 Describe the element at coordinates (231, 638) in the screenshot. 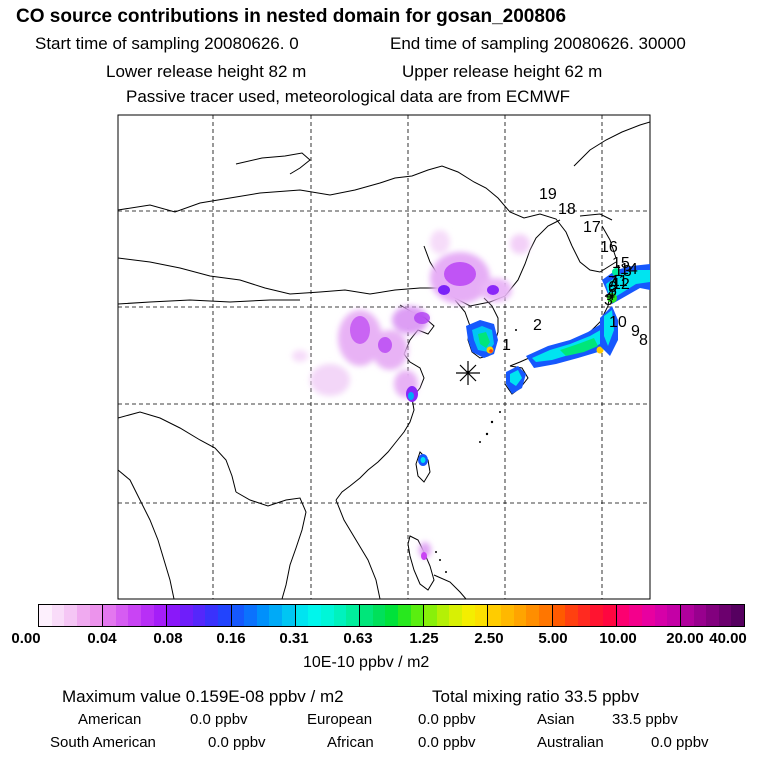

I see `color-scale-tick: 0.16` at that location.